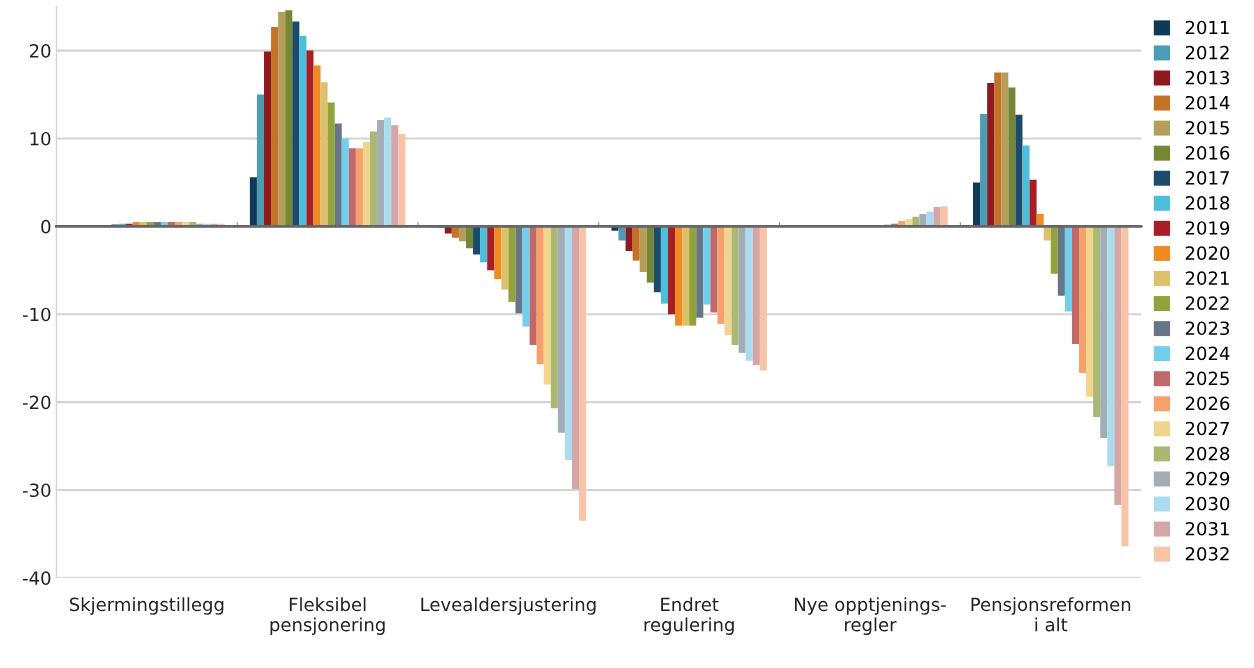 The image size is (1254, 668). I want to click on legend-label: 2032, so click(1207, 553).